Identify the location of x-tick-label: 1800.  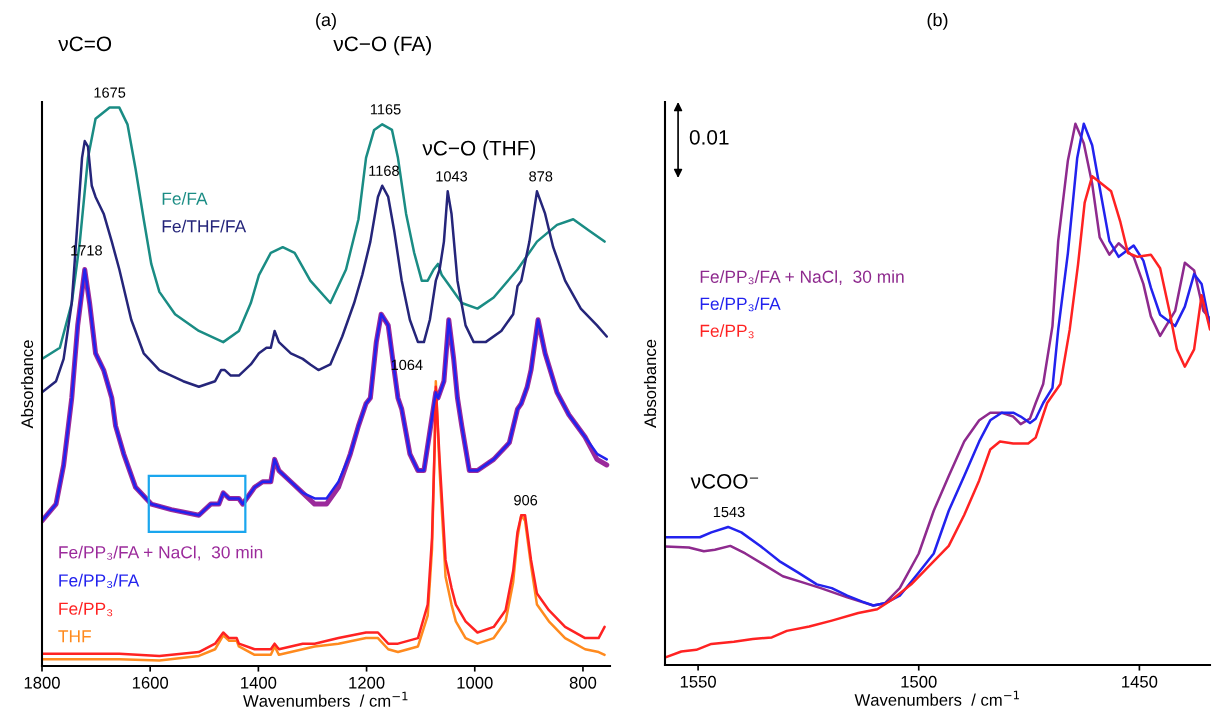
(42, 682).